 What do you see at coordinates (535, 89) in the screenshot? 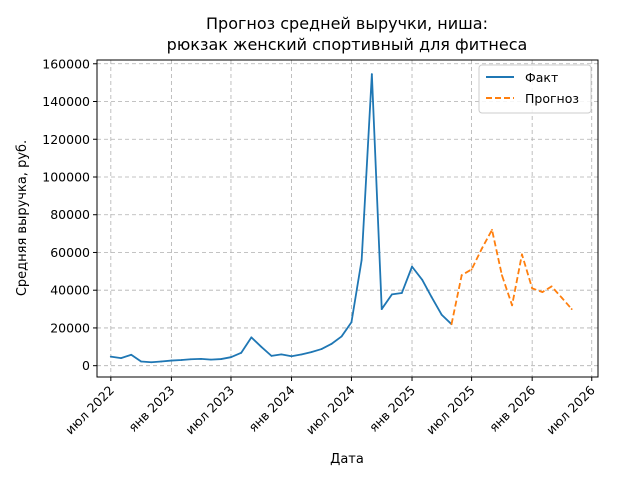
I see `legend: Факт Прогноз` at bounding box center [535, 89].